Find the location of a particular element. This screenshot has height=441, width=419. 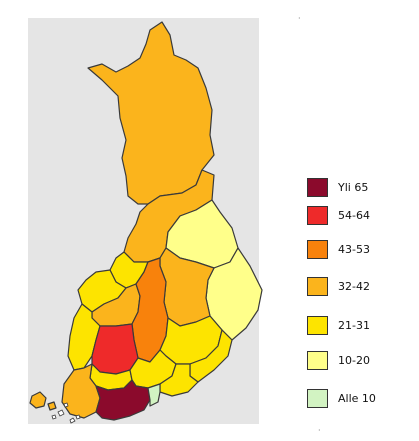

region-ahvenanmaa-island is located at coordinates (52, 406).